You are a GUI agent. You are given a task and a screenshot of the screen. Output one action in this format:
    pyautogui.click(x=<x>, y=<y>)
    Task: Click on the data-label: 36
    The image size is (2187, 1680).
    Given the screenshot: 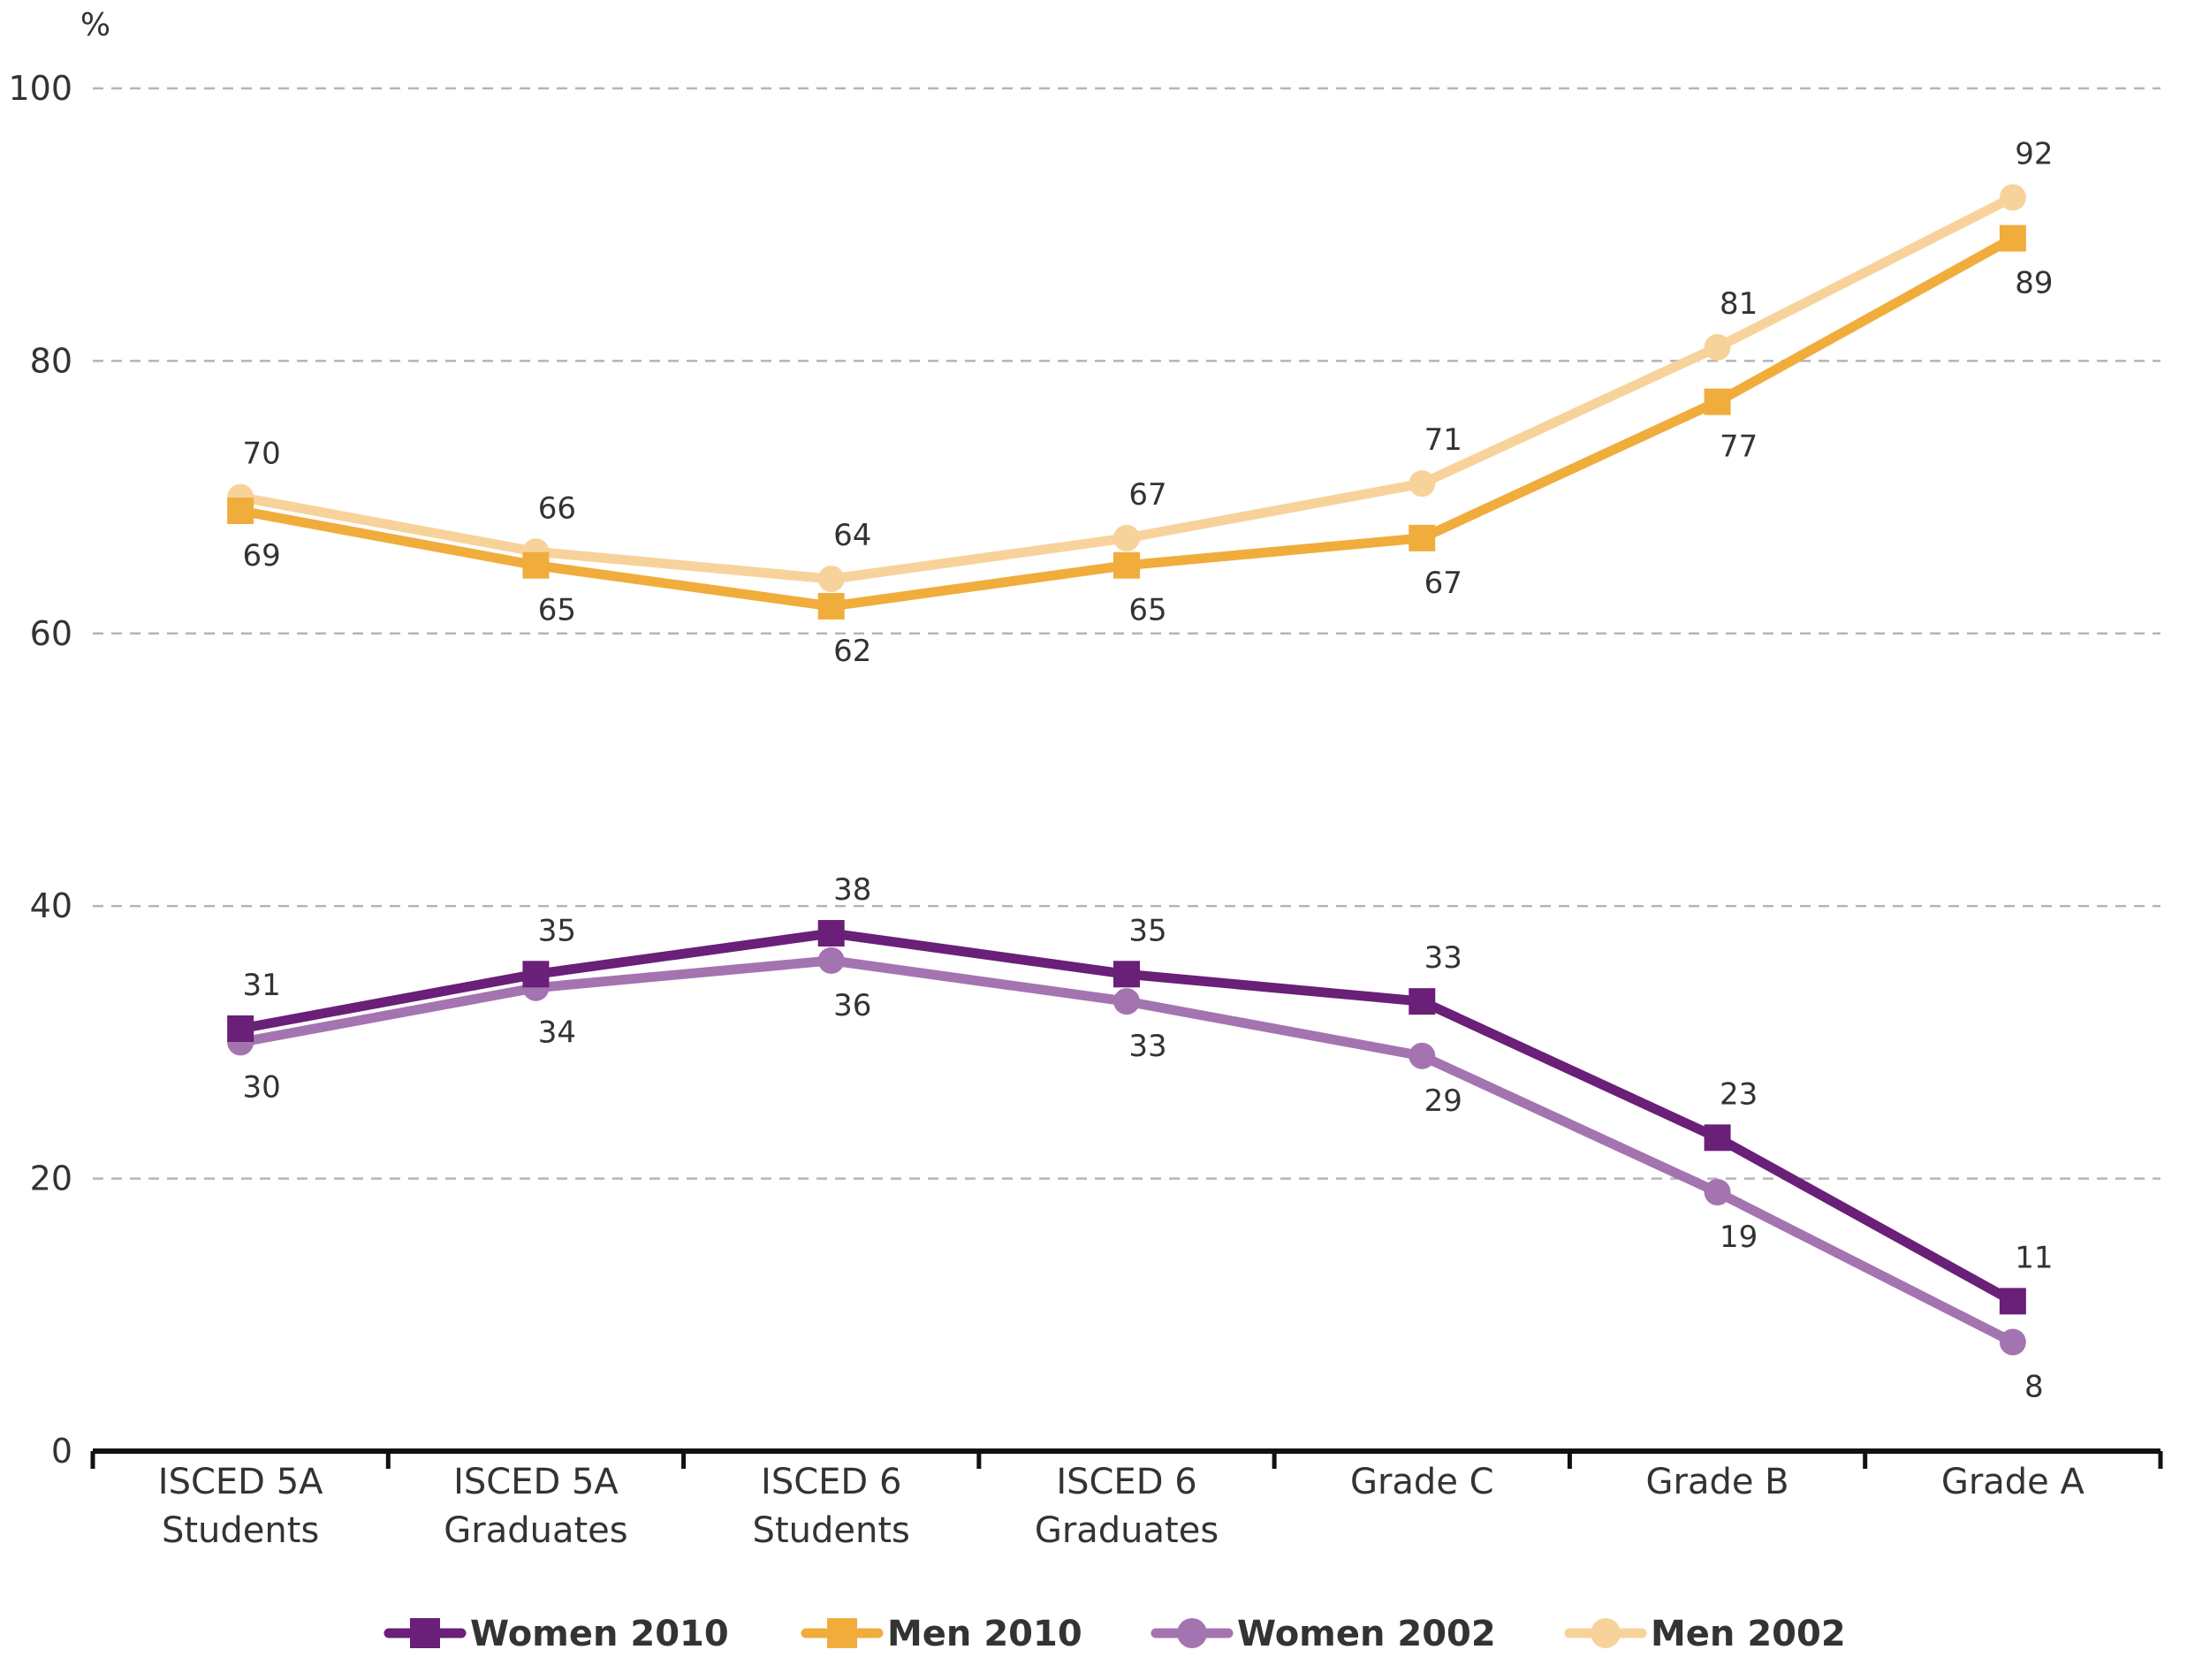 What is the action you would take?
    pyautogui.click(x=852, y=1005)
    